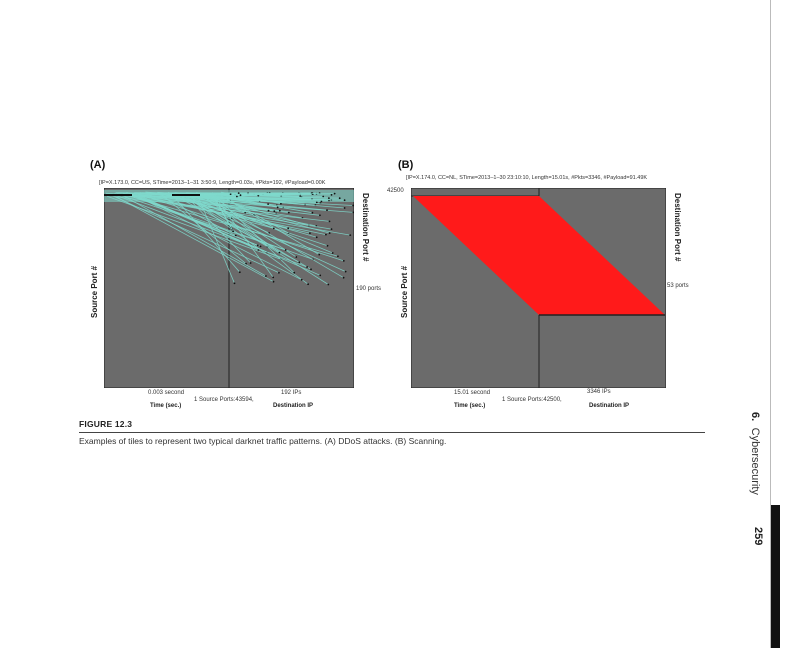  What do you see at coordinates (224, 400) in the screenshot?
I see `panel-a-source-ports: 1 Source Ports:43594,` at bounding box center [224, 400].